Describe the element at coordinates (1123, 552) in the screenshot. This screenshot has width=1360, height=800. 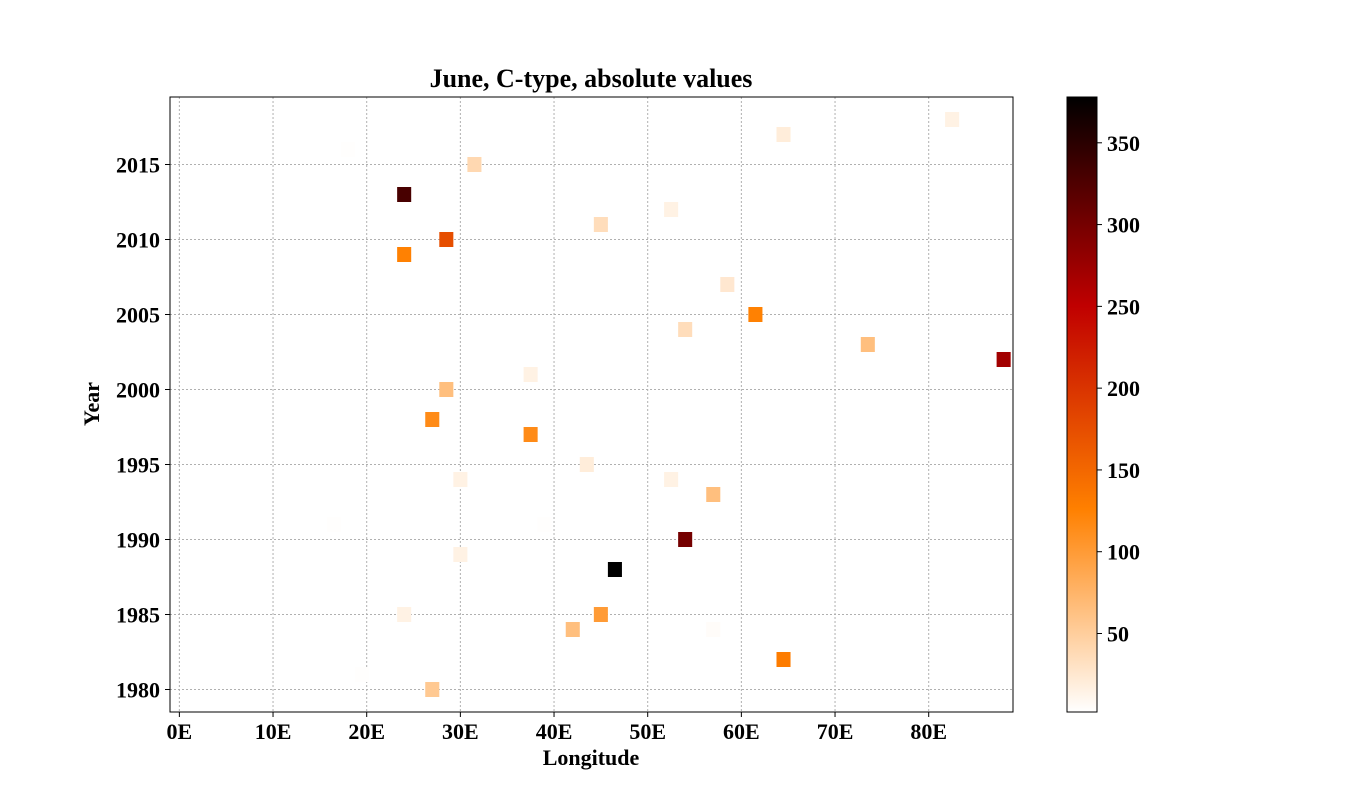
I see `colorbar-tick-label: 100` at that location.